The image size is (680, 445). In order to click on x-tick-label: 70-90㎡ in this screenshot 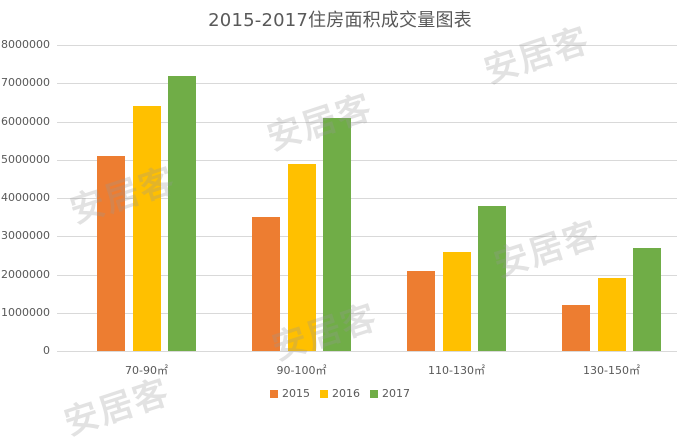, I will do `click(147, 370)`.